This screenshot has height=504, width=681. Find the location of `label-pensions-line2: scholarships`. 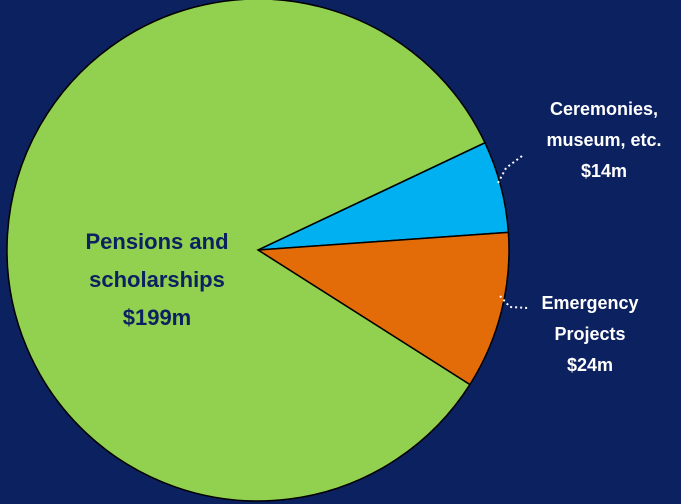

label-pensions-line2: scholarships is located at coordinates (157, 279).